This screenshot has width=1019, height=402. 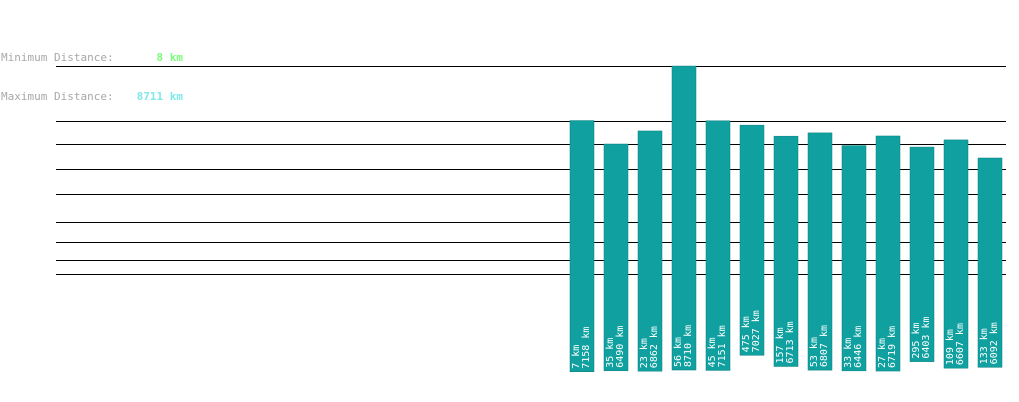 What do you see at coordinates (780, 345) in the screenshot?
I see `bar-min-label-7: 157 km` at bounding box center [780, 345].